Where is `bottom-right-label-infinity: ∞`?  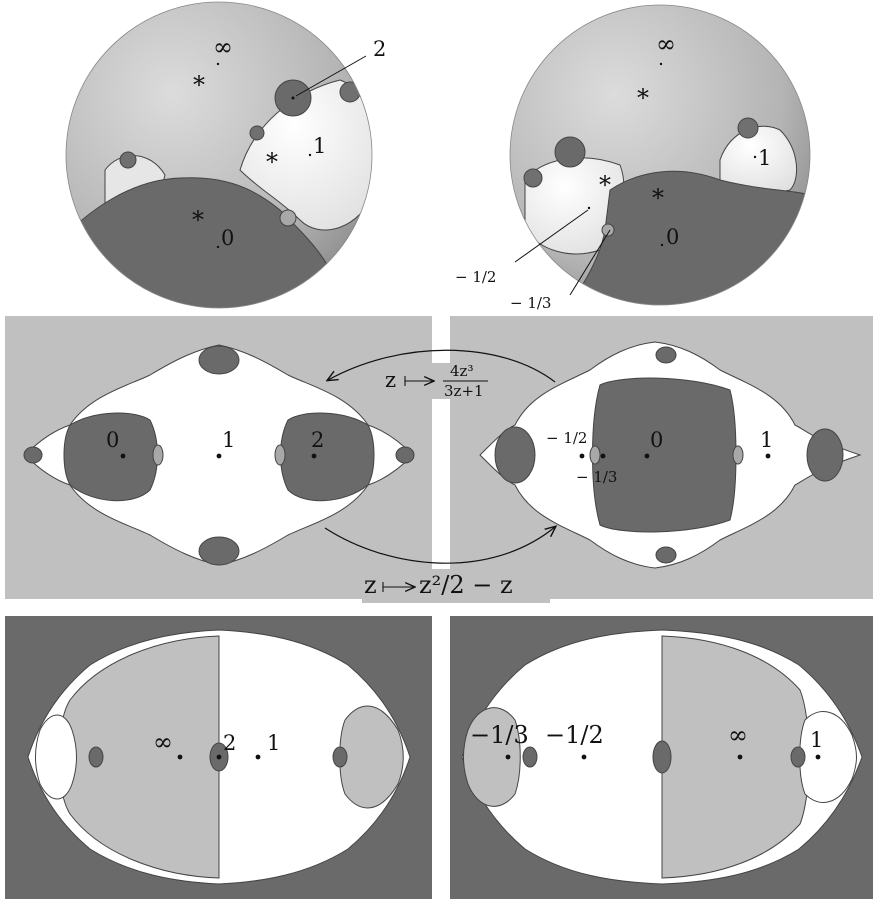
bottom-right-label-infinity: ∞ is located at coordinates (738, 735).